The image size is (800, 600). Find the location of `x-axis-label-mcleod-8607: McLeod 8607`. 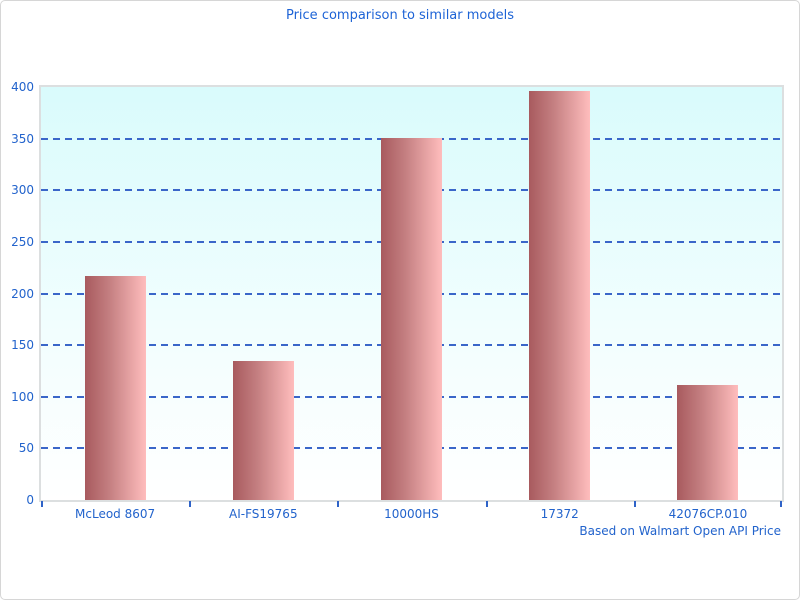

x-axis-label-mcleod-8607: McLeod 8607 is located at coordinates (115, 514).